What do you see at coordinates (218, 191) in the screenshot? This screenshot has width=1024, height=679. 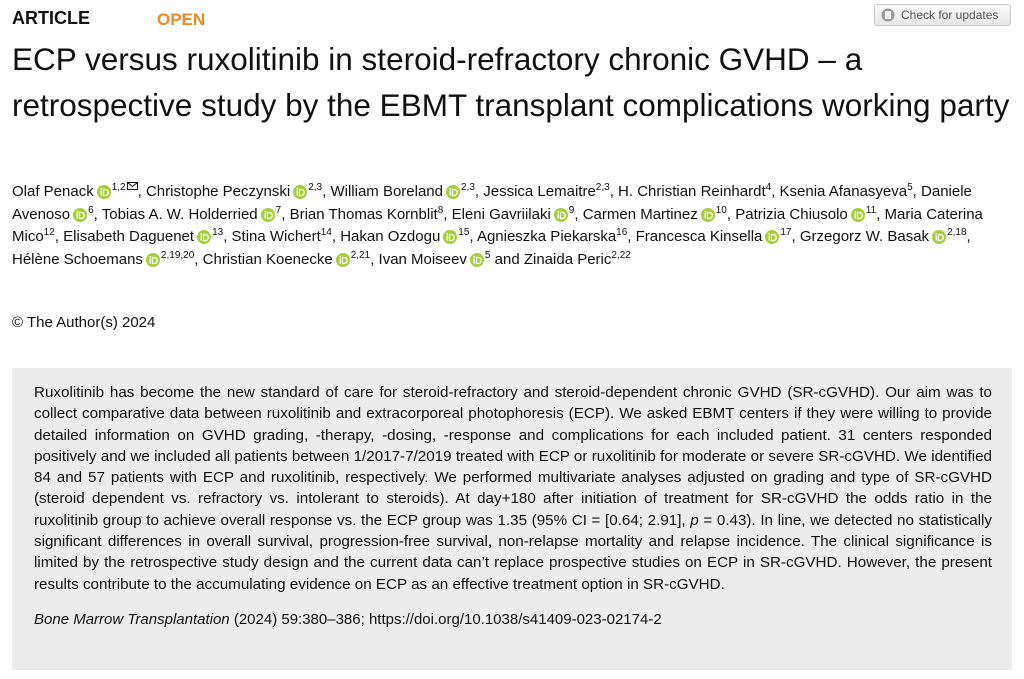 I see `author-name: Christophe Peczynski` at bounding box center [218, 191].